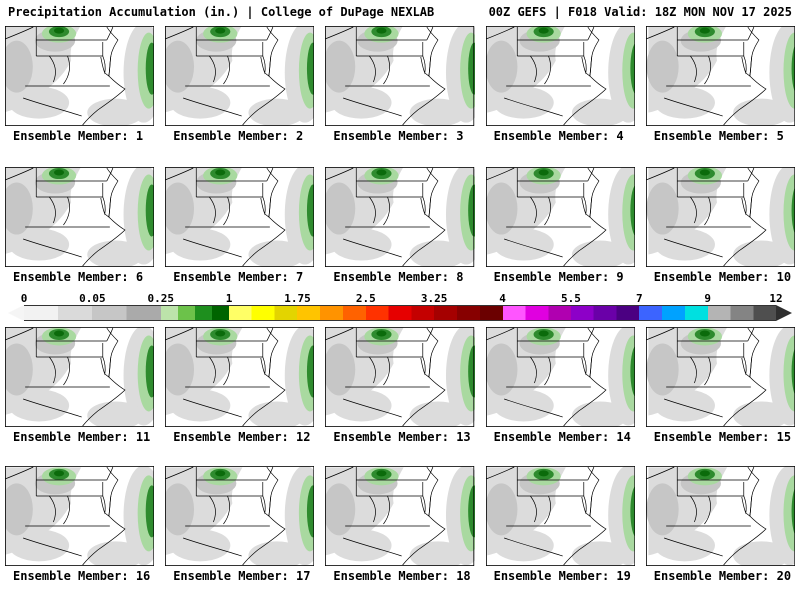 The width and height of the screenshot is (800, 600). Describe the element at coordinates (297, 298) in the screenshot. I see `colorbar-tick: 1.75` at that location.